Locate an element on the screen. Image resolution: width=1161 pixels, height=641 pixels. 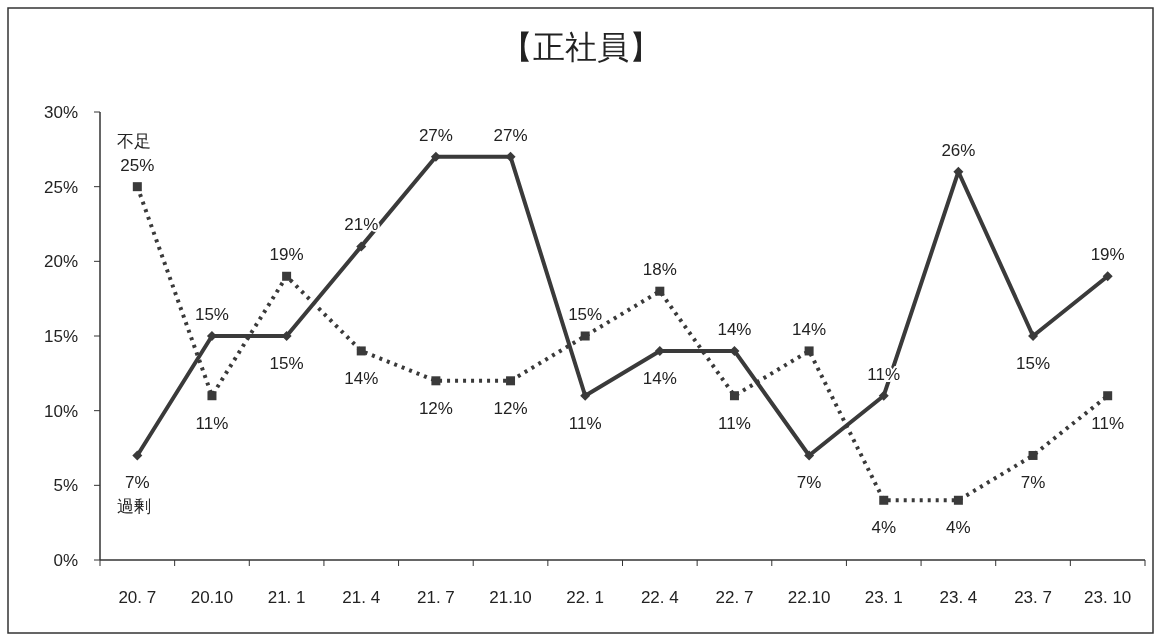
x-tick-label: 20. 7 is located at coordinates (137, 597).